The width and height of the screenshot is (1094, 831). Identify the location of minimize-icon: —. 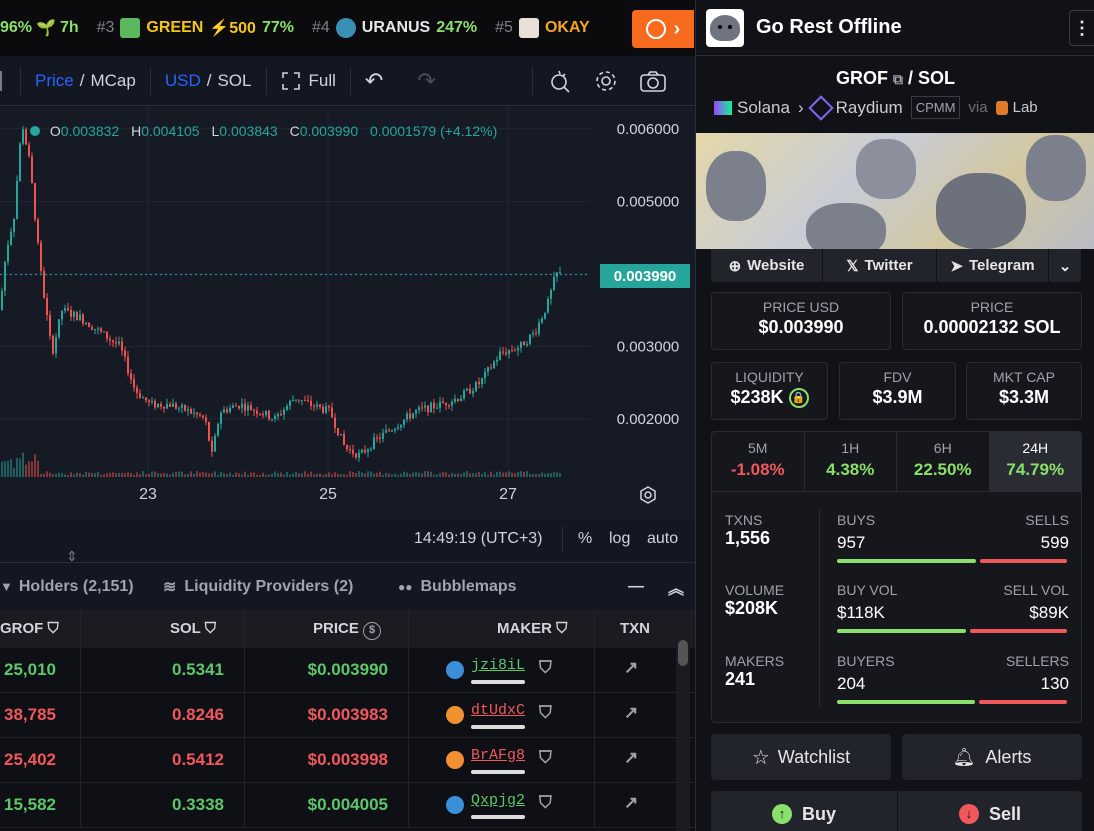
(636, 586).